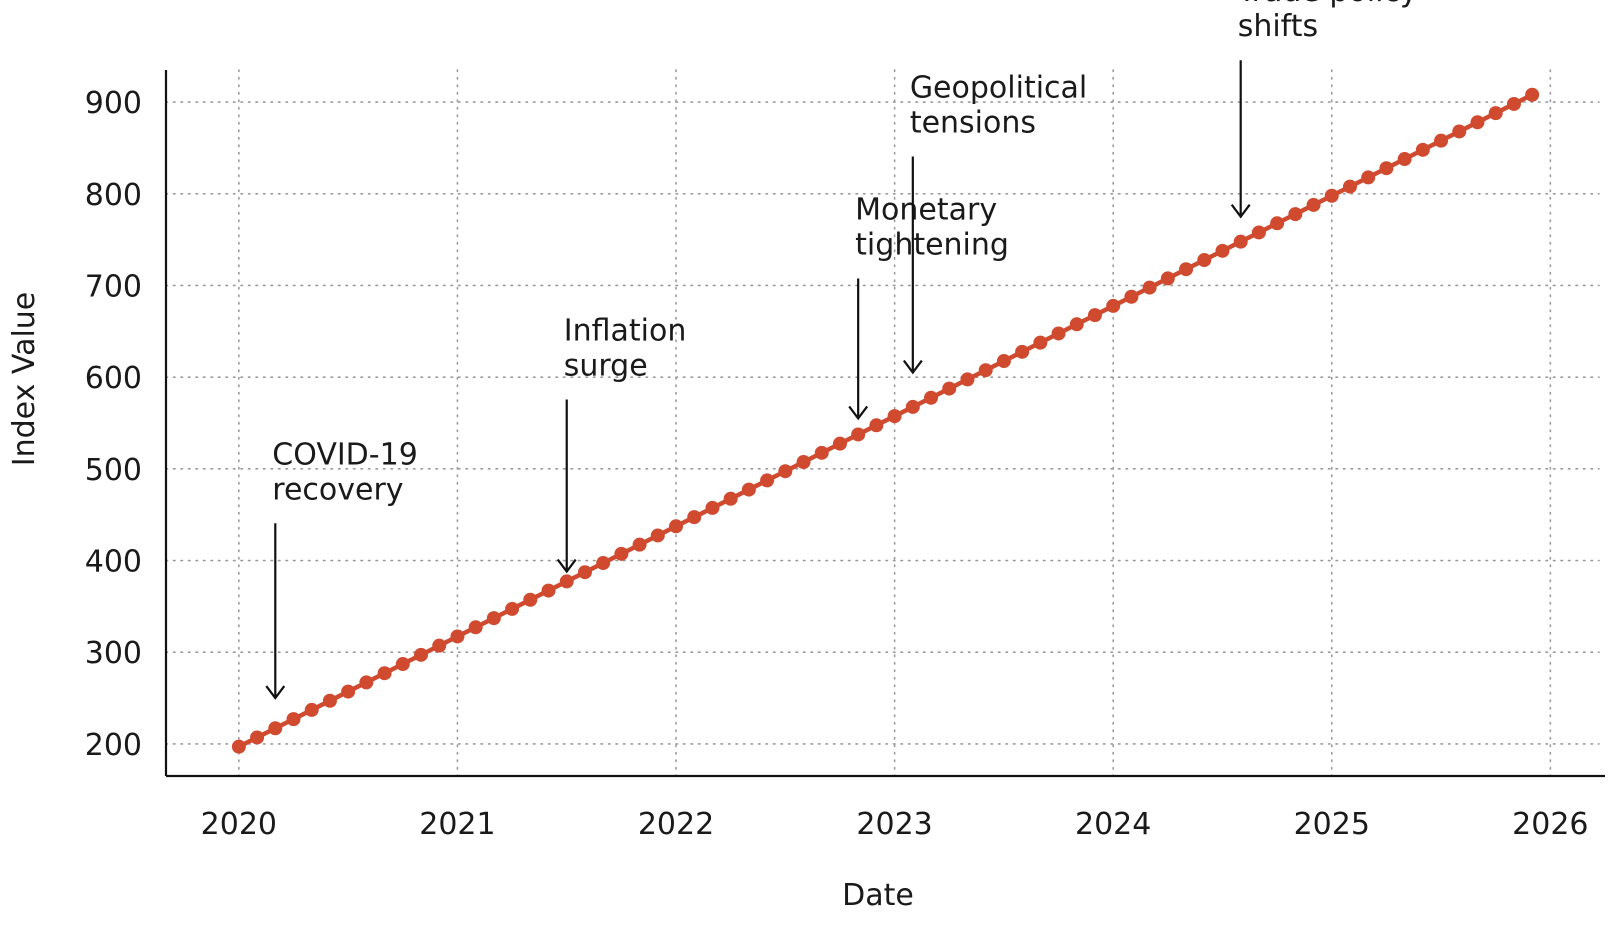 The height and width of the screenshot is (925, 1612). I want to click on annotation-1: Inflation surge, so click(621, 443).